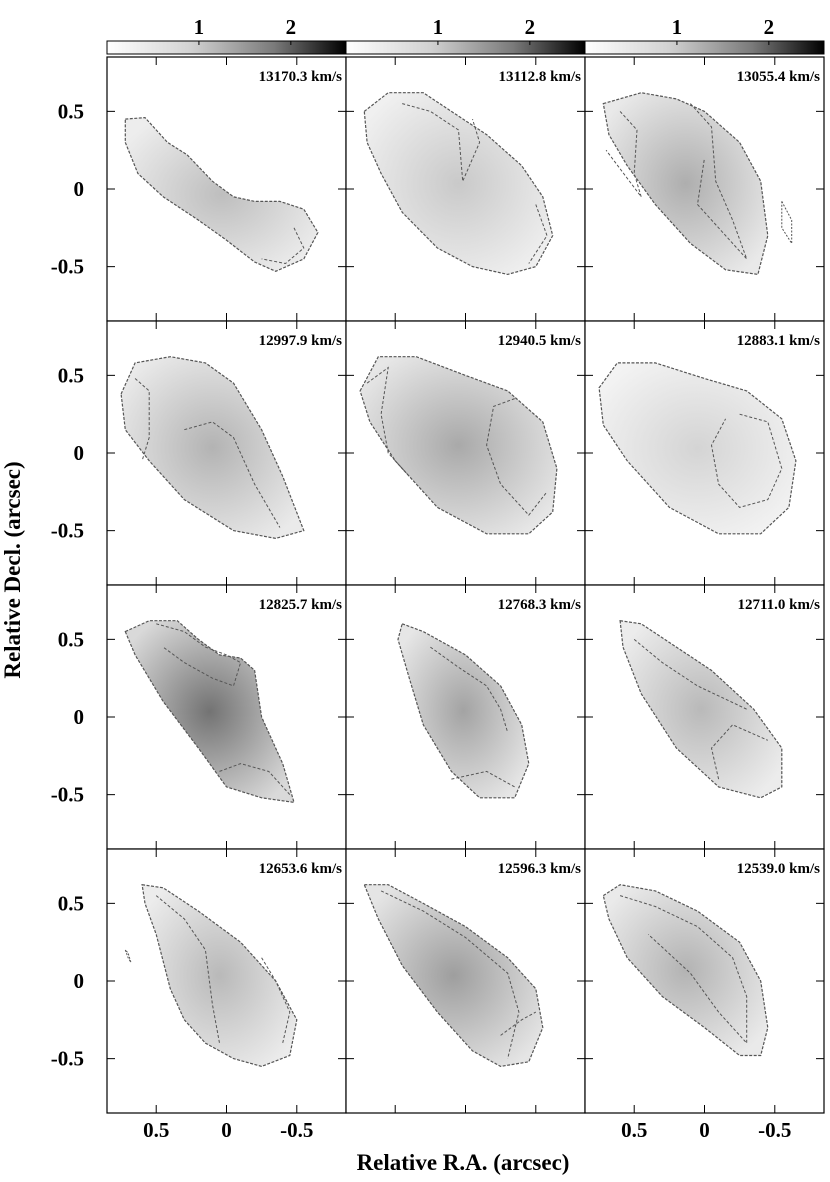 The height and width of the screenshot is (1182, 830). I want to click on channel-panel: 12653.6 km/s, so click(226, 981).